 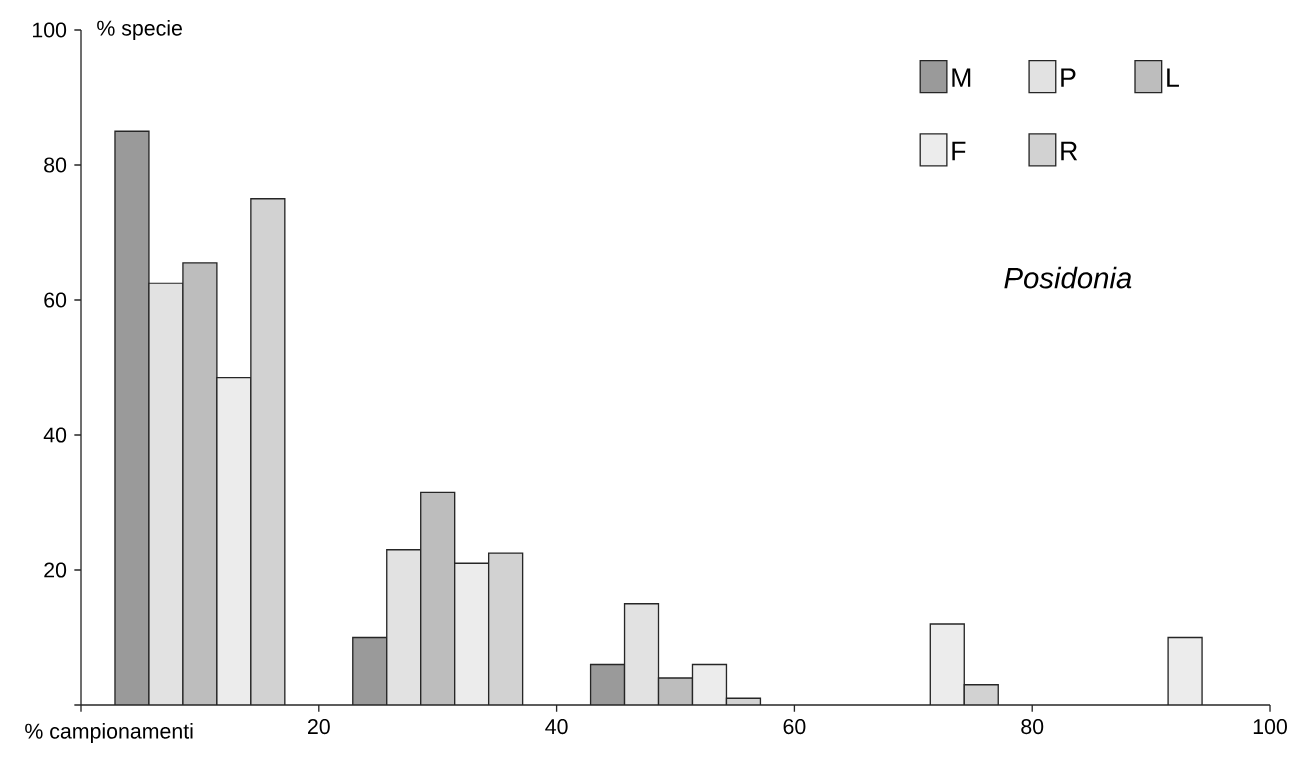 What do you see at coordinates (139, 30) in the screenshot?
I see `y-axis-title: % specie` at bounding box center [139, 30].